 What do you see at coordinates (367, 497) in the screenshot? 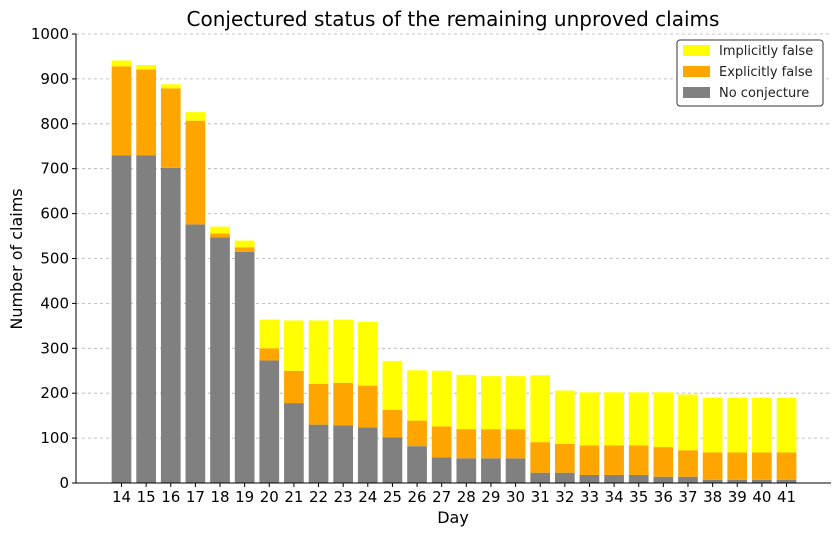
I see `x-tick-label: 24` at bounding box center [367, 497].